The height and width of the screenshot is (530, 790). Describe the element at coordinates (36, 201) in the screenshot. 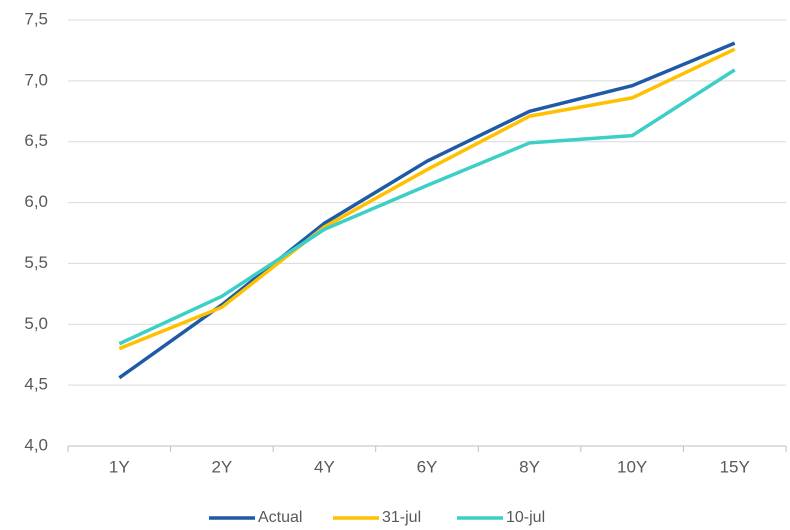

I see `y-tick-label: 6,0` at that location.